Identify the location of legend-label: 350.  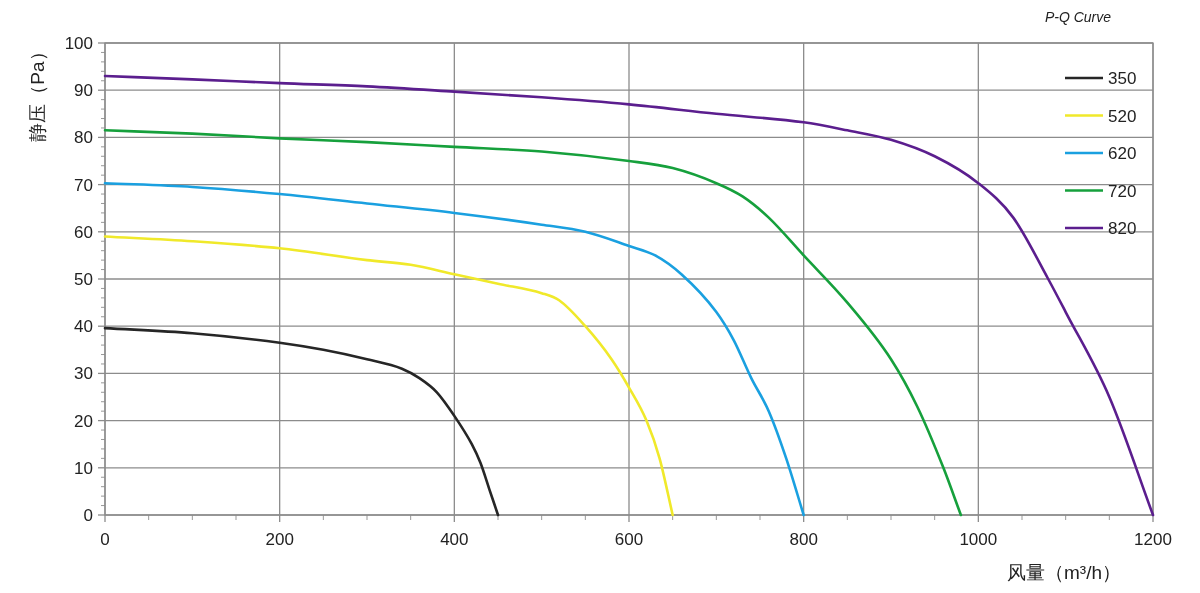
(1122, 78).